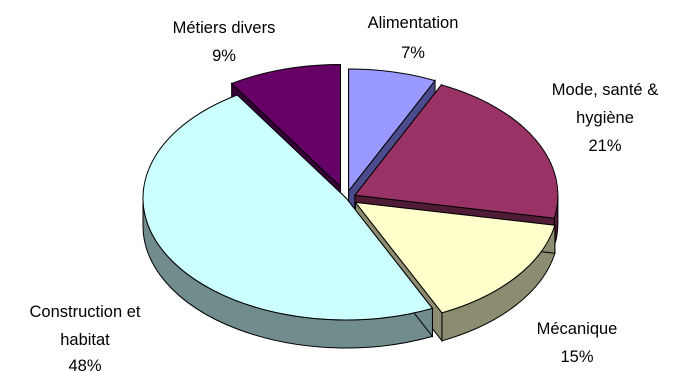 This screenshot has width=677, height=371. What do you see at coordinates (413, 53) in the screenshot?
I see `slice-pct-alimentation: 7%` at bounding box center [413, 53].